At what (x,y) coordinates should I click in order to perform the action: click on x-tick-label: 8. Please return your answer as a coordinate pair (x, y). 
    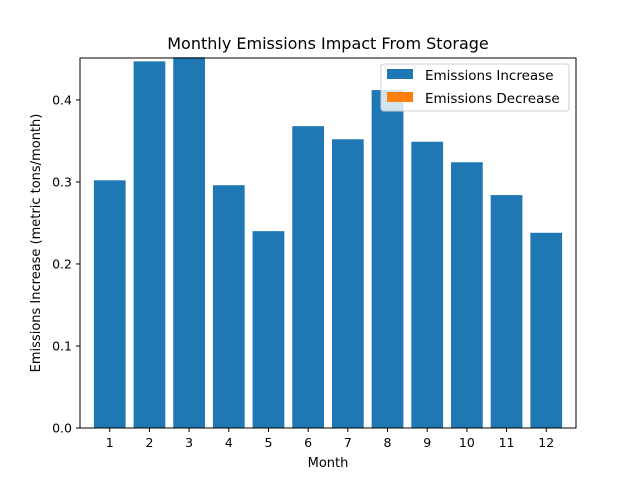
    Looking at the image, I should click on (388, 442).